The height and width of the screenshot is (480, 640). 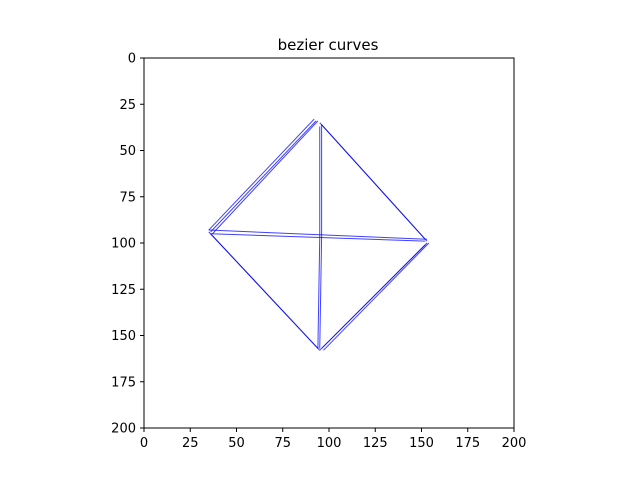 What do you see at coordinates (123, 429) in the screenshot?
I see `y-tick-label: 200` at bounding box center [123, 429].